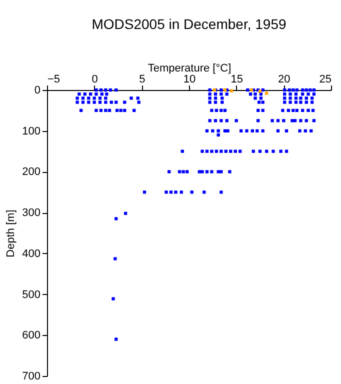 The width and height of the screenshot is (341, 384). What do you see at coordinates (95, 80) in the screenshot?
I see `x-tick-label: 0` at bounding box center [95, 80].